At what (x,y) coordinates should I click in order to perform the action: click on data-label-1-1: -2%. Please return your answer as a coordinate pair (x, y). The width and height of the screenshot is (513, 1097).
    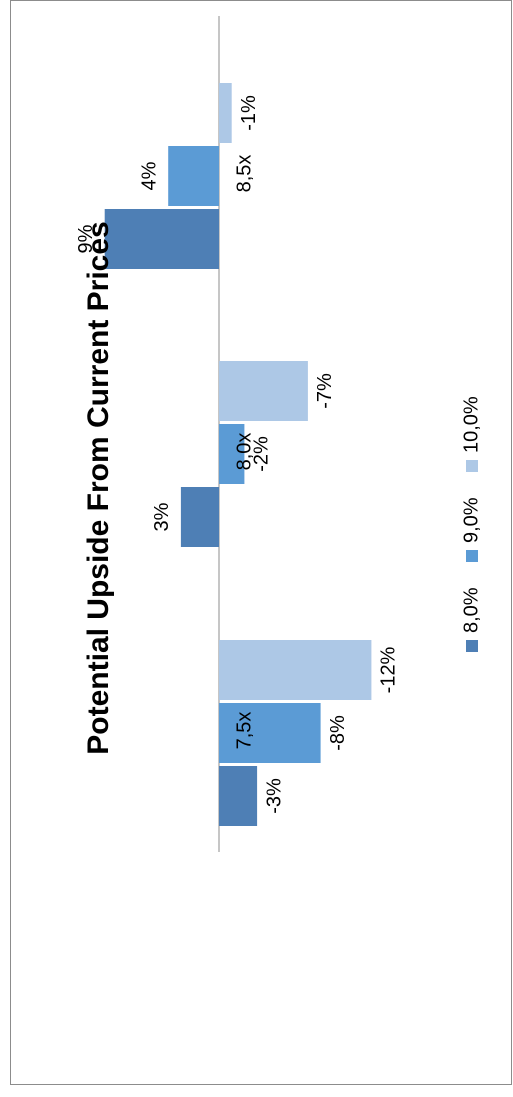
    Looking at the image, I should click on (262, 454).